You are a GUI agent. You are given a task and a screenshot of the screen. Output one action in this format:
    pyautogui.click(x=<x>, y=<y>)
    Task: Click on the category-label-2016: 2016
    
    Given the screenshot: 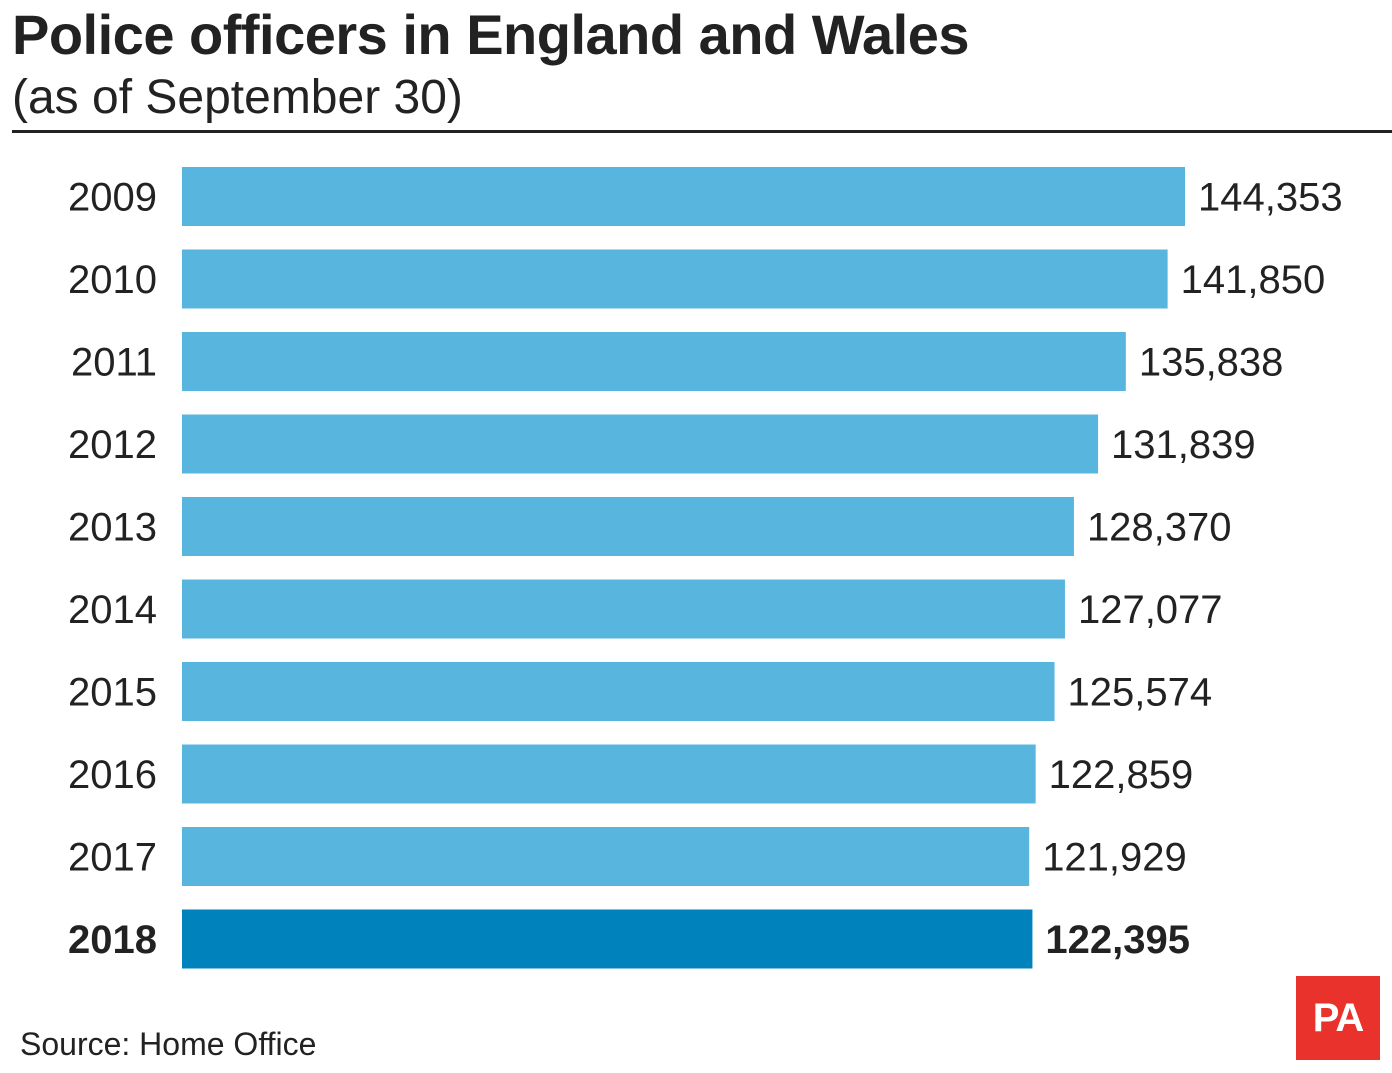 What is the action you would take?
    pyautogui.click(x=112, y=775)
    